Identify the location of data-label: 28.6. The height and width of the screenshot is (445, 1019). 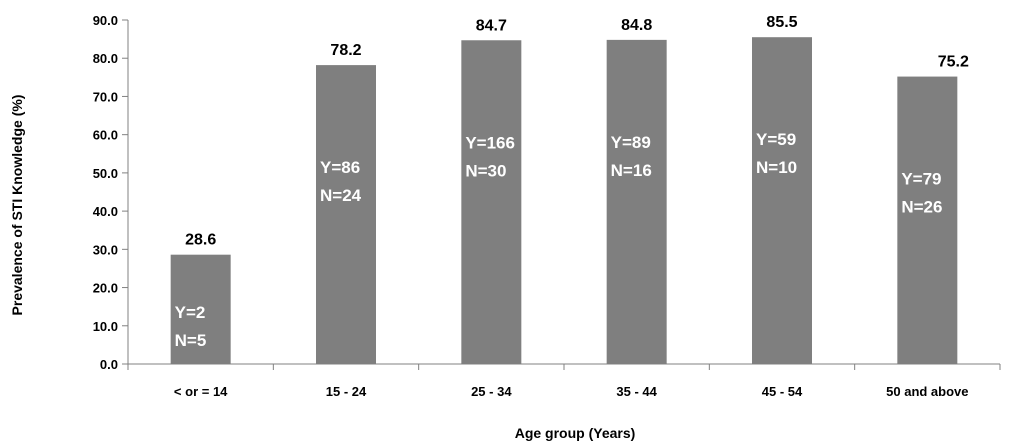
(200, 240).